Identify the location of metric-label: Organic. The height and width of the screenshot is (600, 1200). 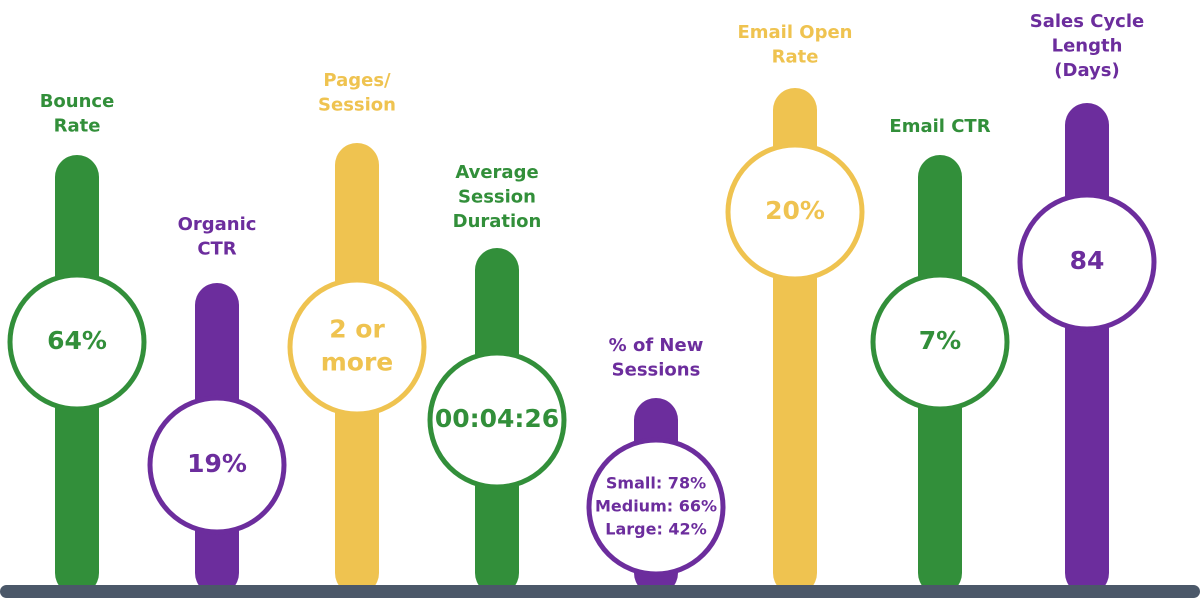
(217, 224).